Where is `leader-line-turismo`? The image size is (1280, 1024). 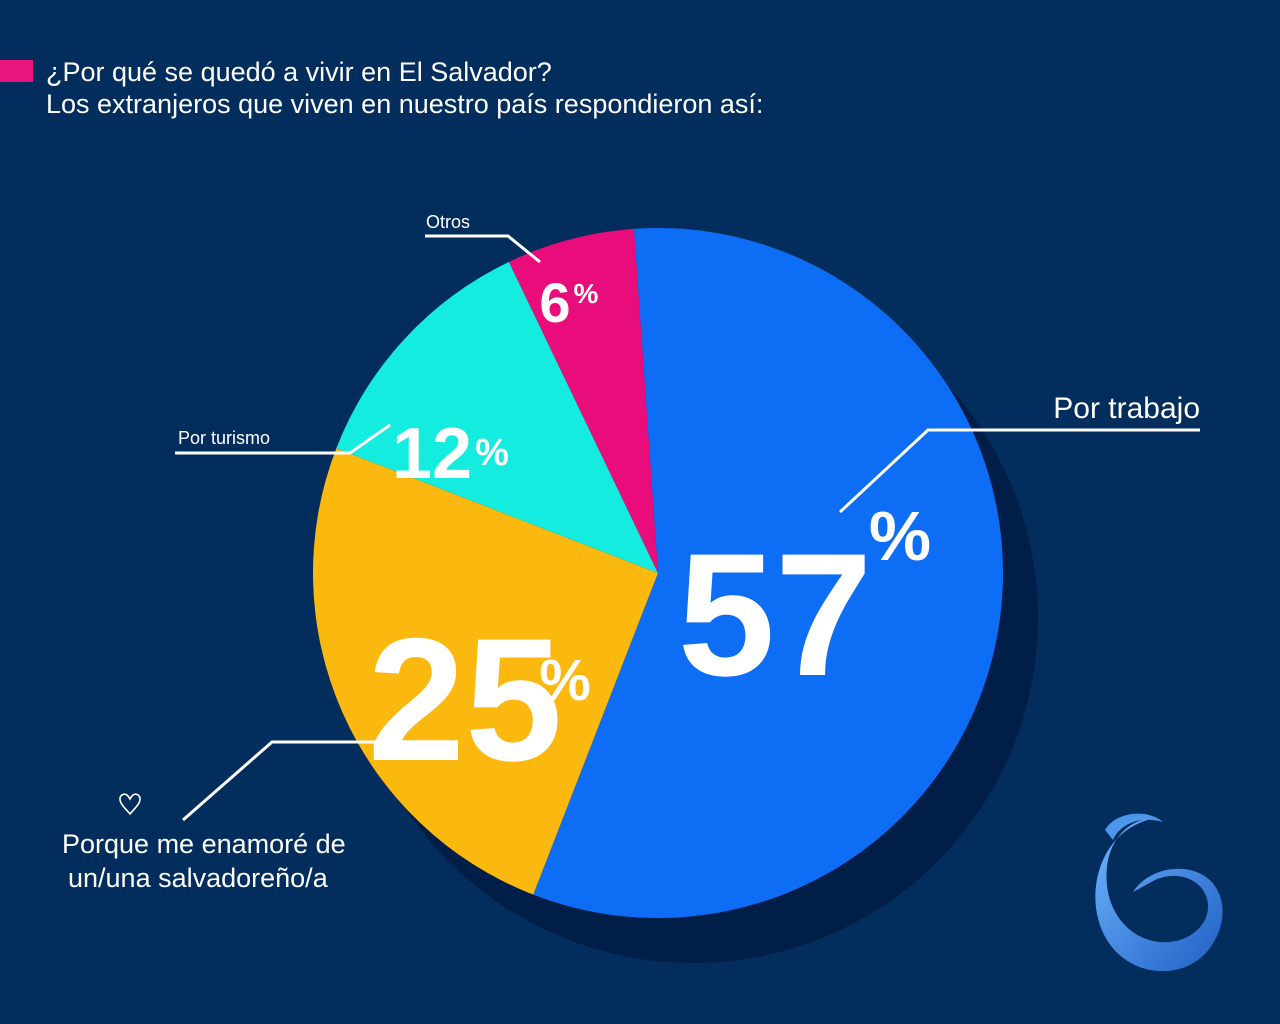
leader-line-turismo is located at coordinates (283, 439).